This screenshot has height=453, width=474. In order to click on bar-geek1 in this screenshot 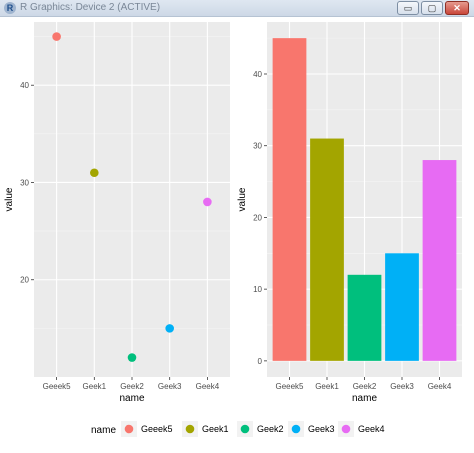, I will do `click(327, 249)`.